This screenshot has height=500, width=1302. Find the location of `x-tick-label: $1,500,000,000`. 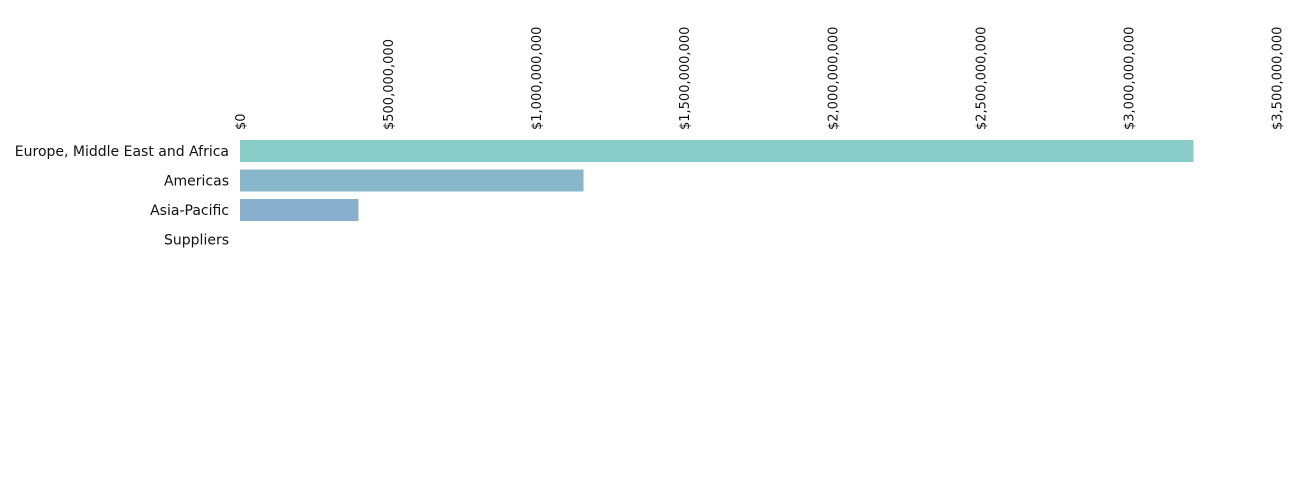

x-tick-label: $1,500,000,000 is located at coordinates (685, 78).